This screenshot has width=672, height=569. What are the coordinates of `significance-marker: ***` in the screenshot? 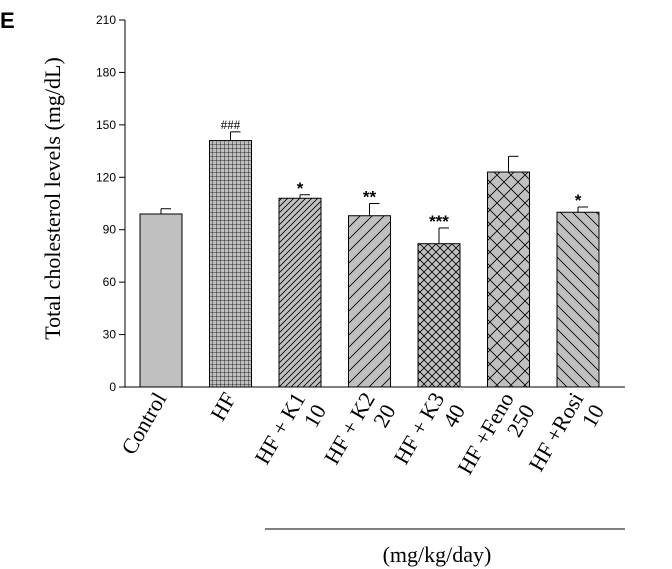 It's located at (439, 221).